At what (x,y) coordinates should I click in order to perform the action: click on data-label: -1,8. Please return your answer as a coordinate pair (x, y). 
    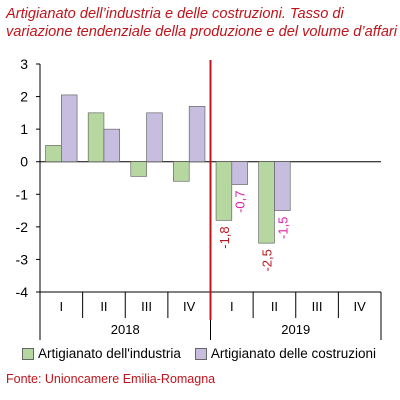
    Looking at the image, I should click on (224, 237).